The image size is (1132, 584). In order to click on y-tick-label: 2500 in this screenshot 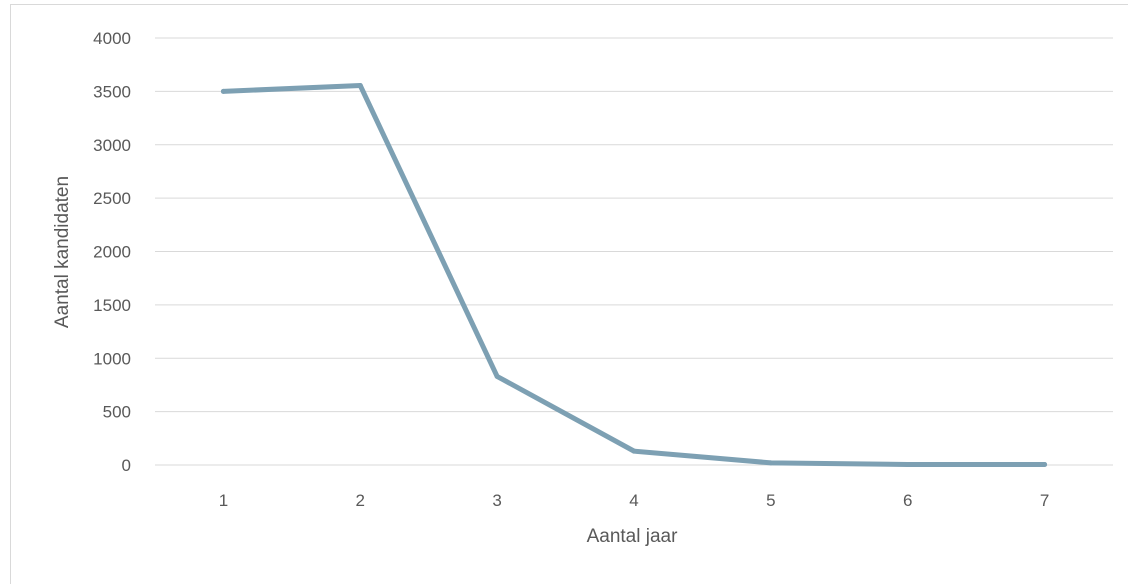, I will do `click(112, 198)`.